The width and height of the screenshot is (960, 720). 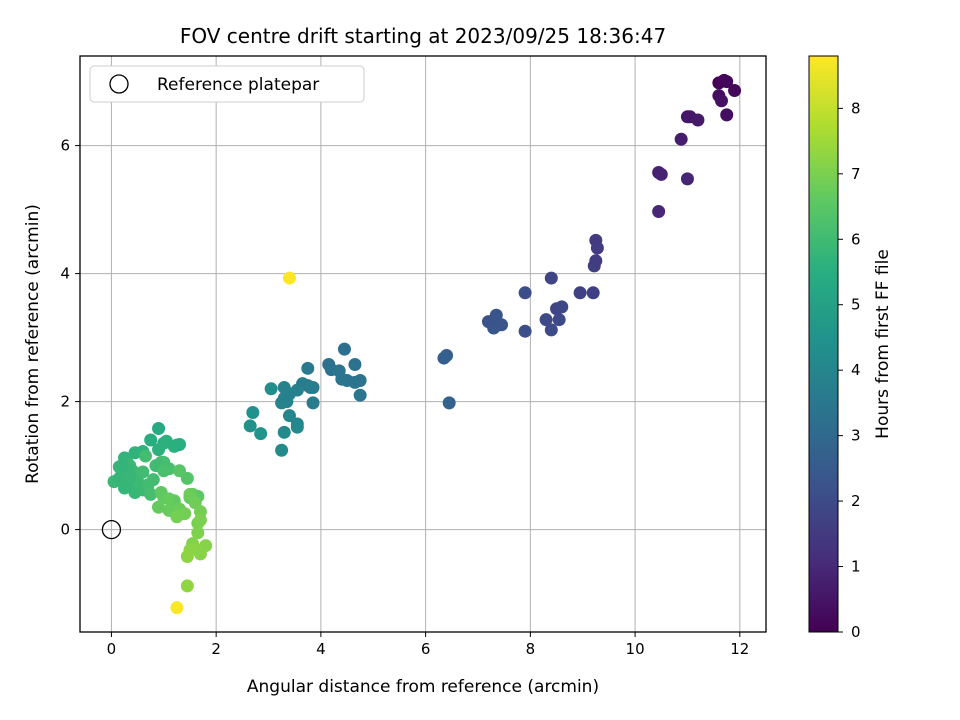 I want to click on legend: Reference platepar, so click(x=227, y=84).